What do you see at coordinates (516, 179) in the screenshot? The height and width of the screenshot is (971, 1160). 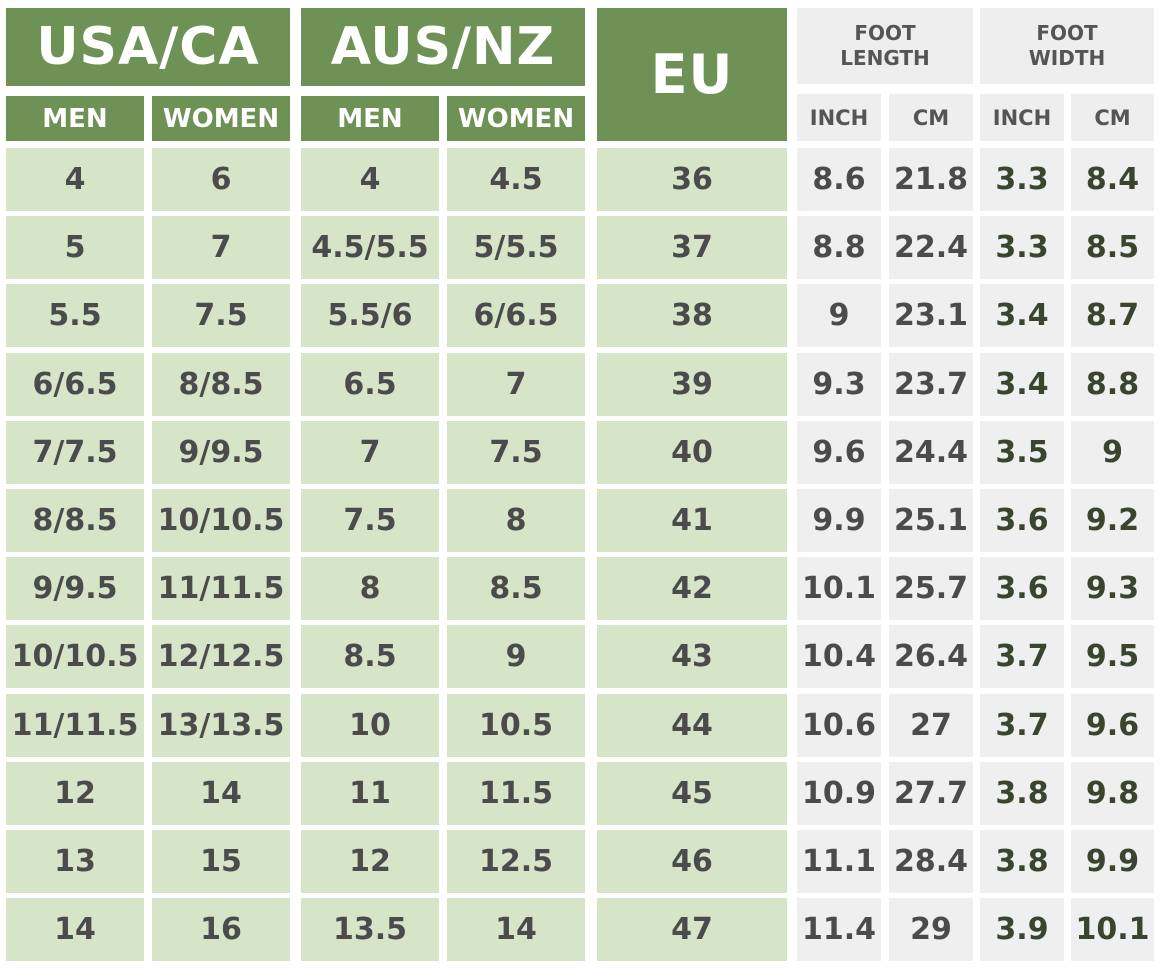 I see `cell-au-women: 4.5` at bounding box center [516, 179].